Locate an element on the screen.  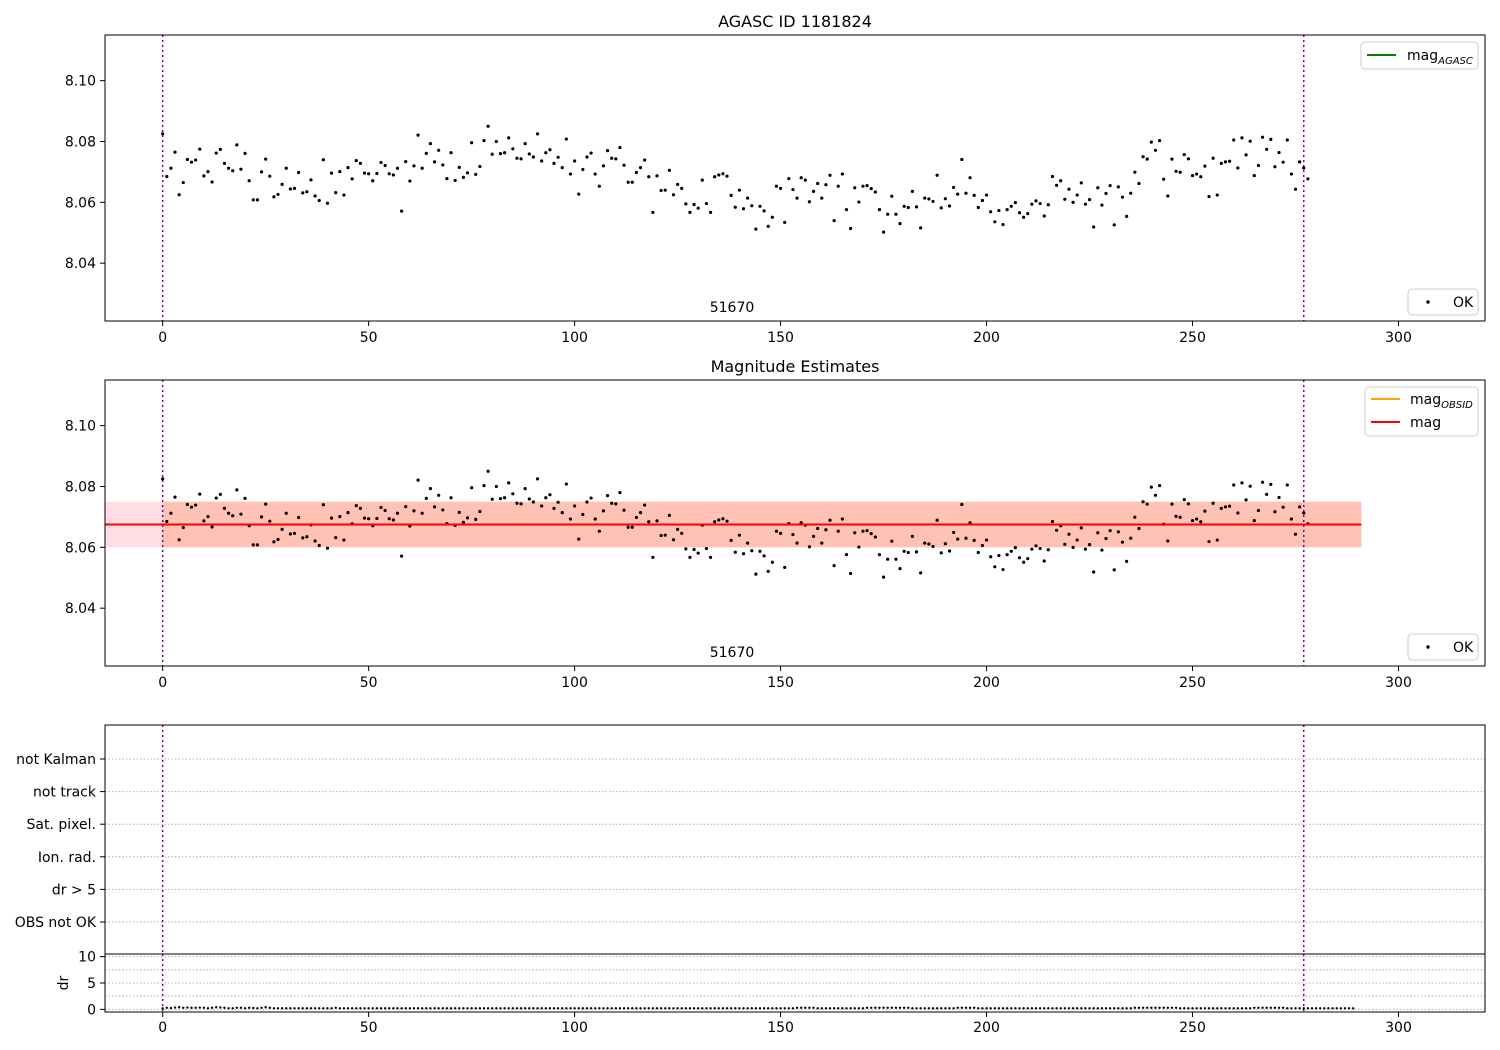
y-tick-label: 8.06 is located at coordinates (80, 203).